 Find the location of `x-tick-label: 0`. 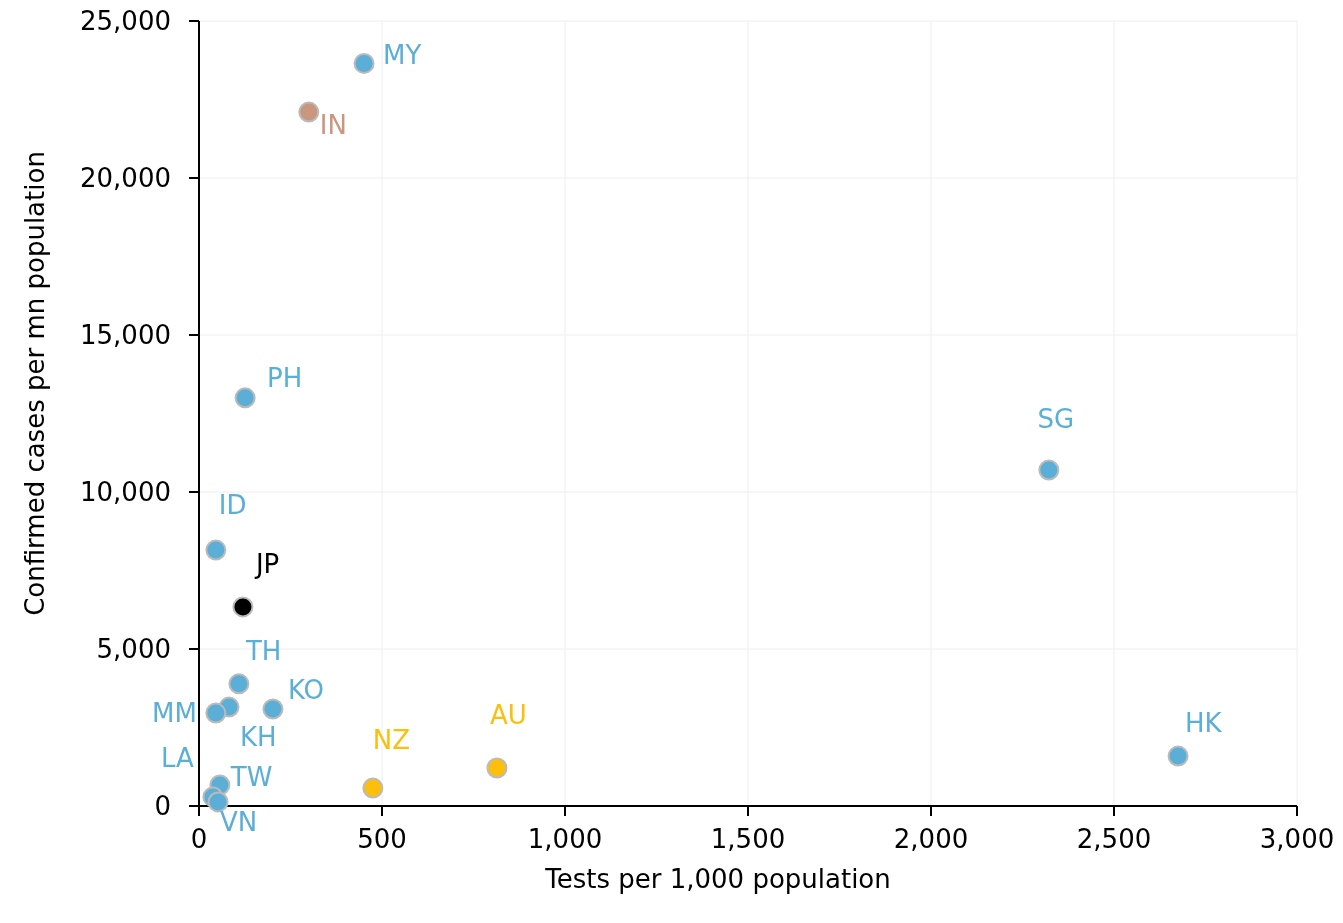

x-tick-label: 0 is located at coordinates (199, 839).